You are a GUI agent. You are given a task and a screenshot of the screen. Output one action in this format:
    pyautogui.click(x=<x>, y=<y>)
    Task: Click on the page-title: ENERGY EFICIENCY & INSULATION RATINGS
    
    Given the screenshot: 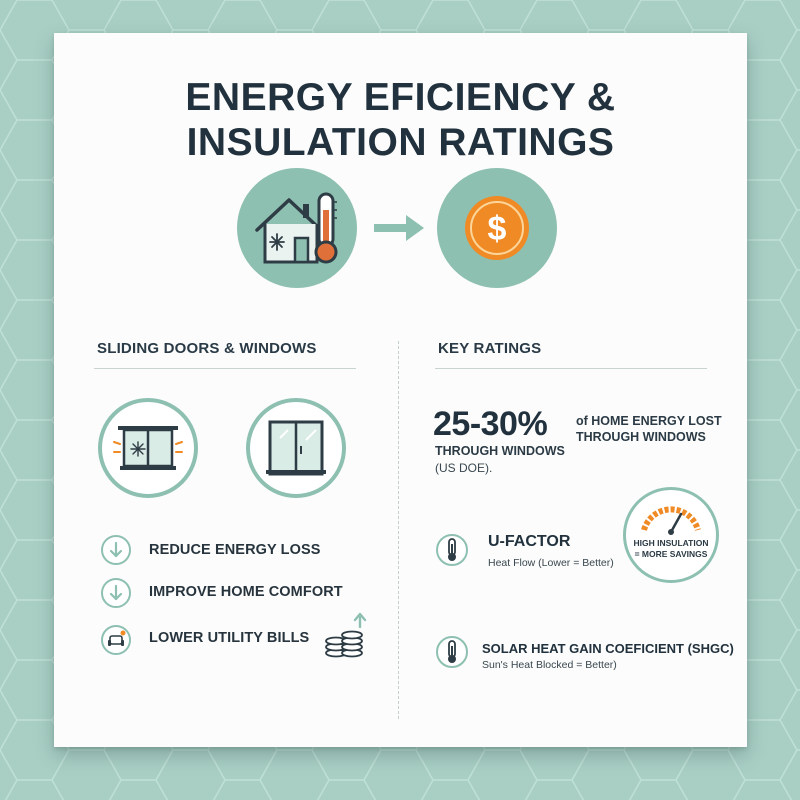 What is the action you would take?
    pyautogui.click(x=400, y=120)
    